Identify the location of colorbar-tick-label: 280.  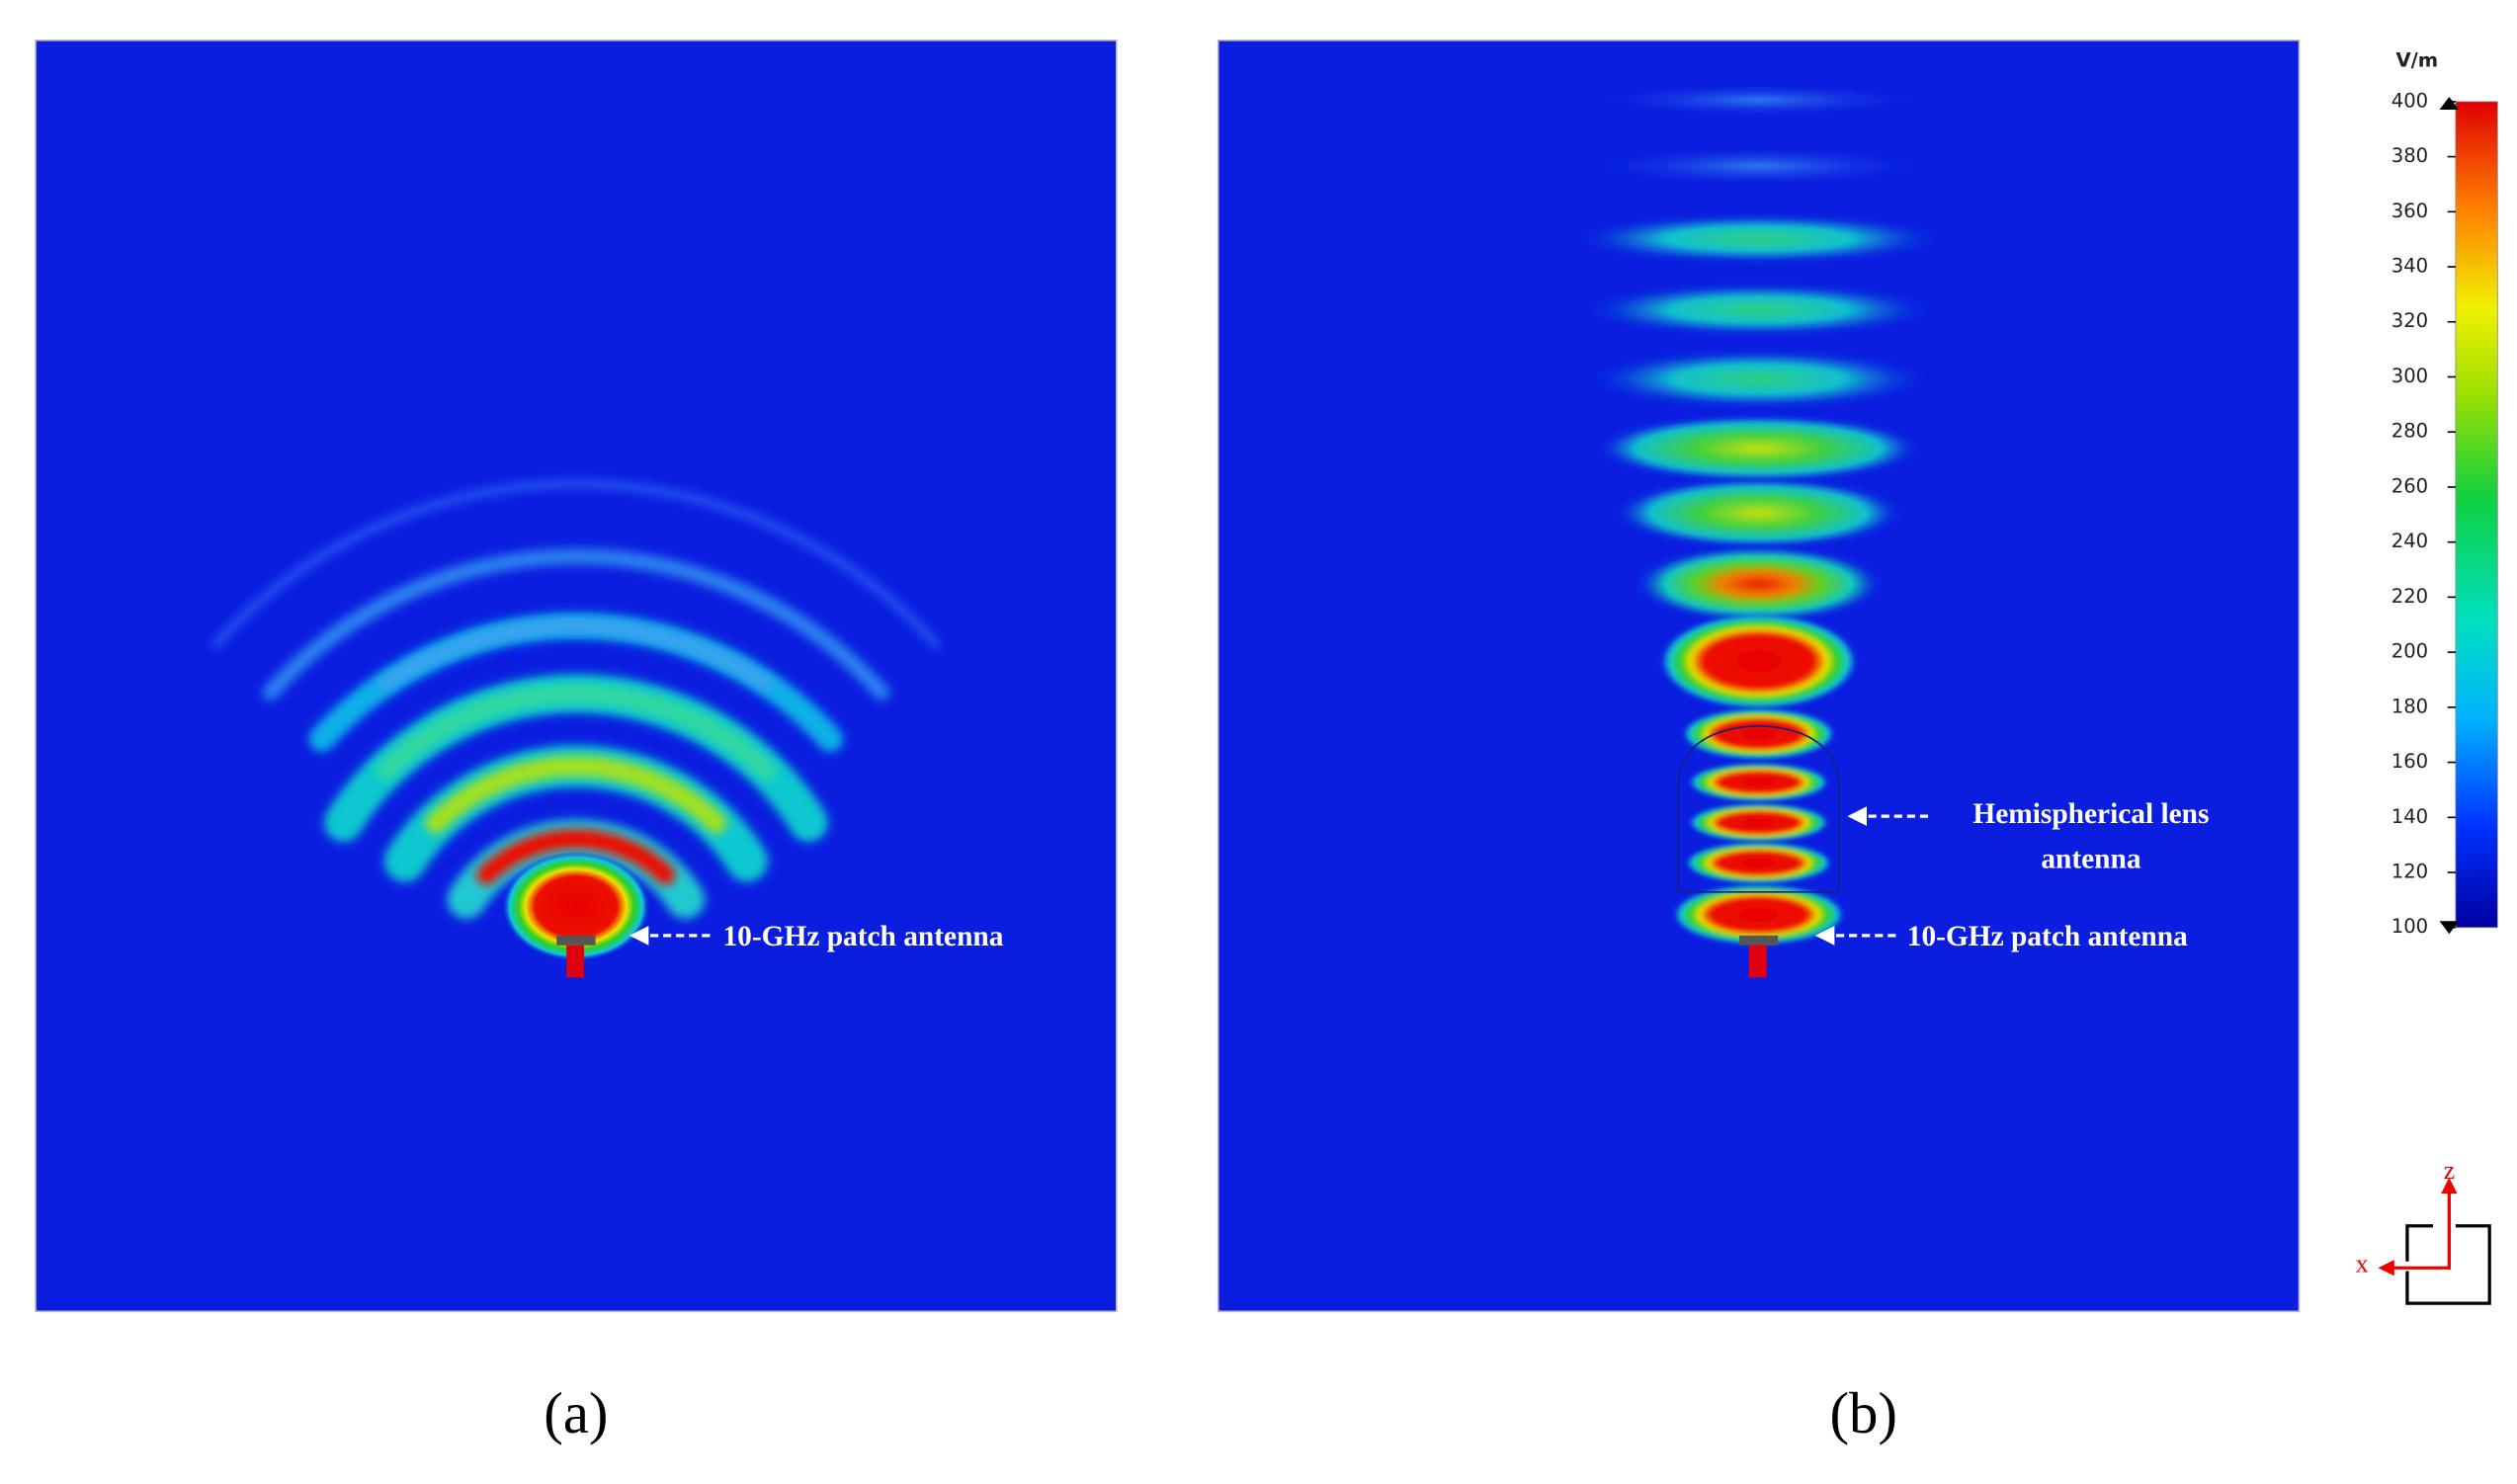
(2409, 431).